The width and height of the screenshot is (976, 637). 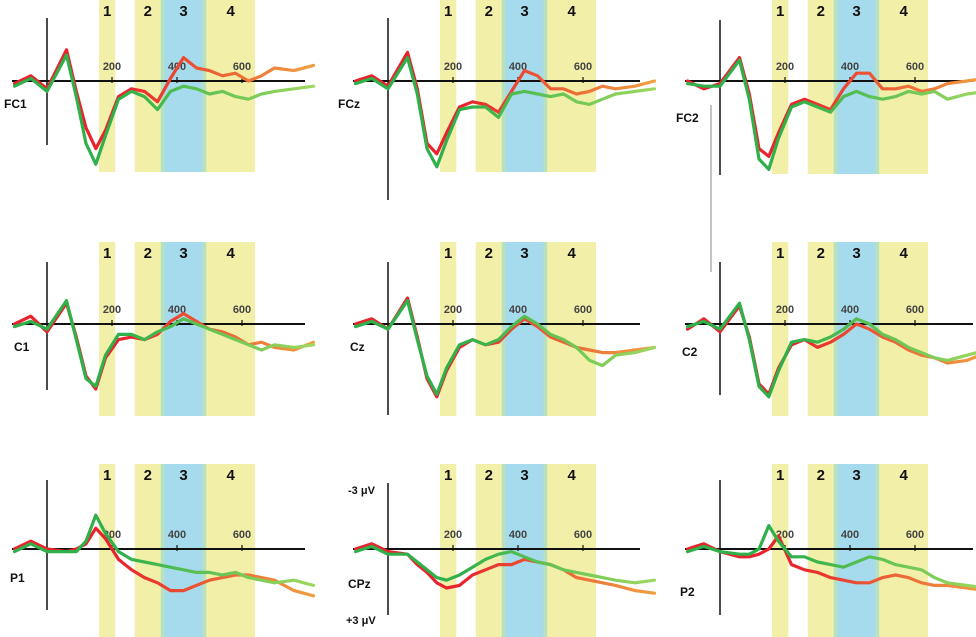 I want to click on channel-label: C1, so click(x=22, y=347).